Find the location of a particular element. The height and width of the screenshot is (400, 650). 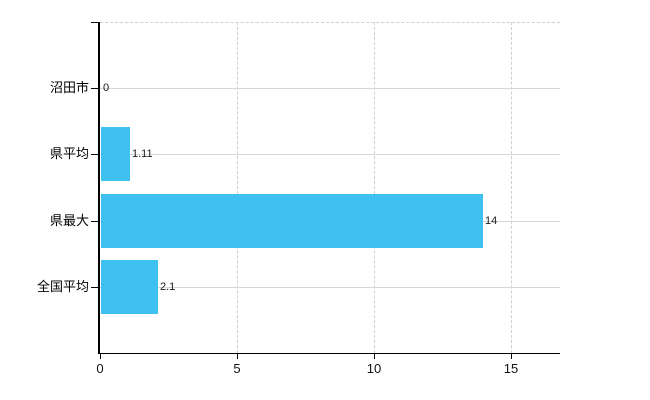

x-tick-label: 0 is located at coordinates (100, 368).